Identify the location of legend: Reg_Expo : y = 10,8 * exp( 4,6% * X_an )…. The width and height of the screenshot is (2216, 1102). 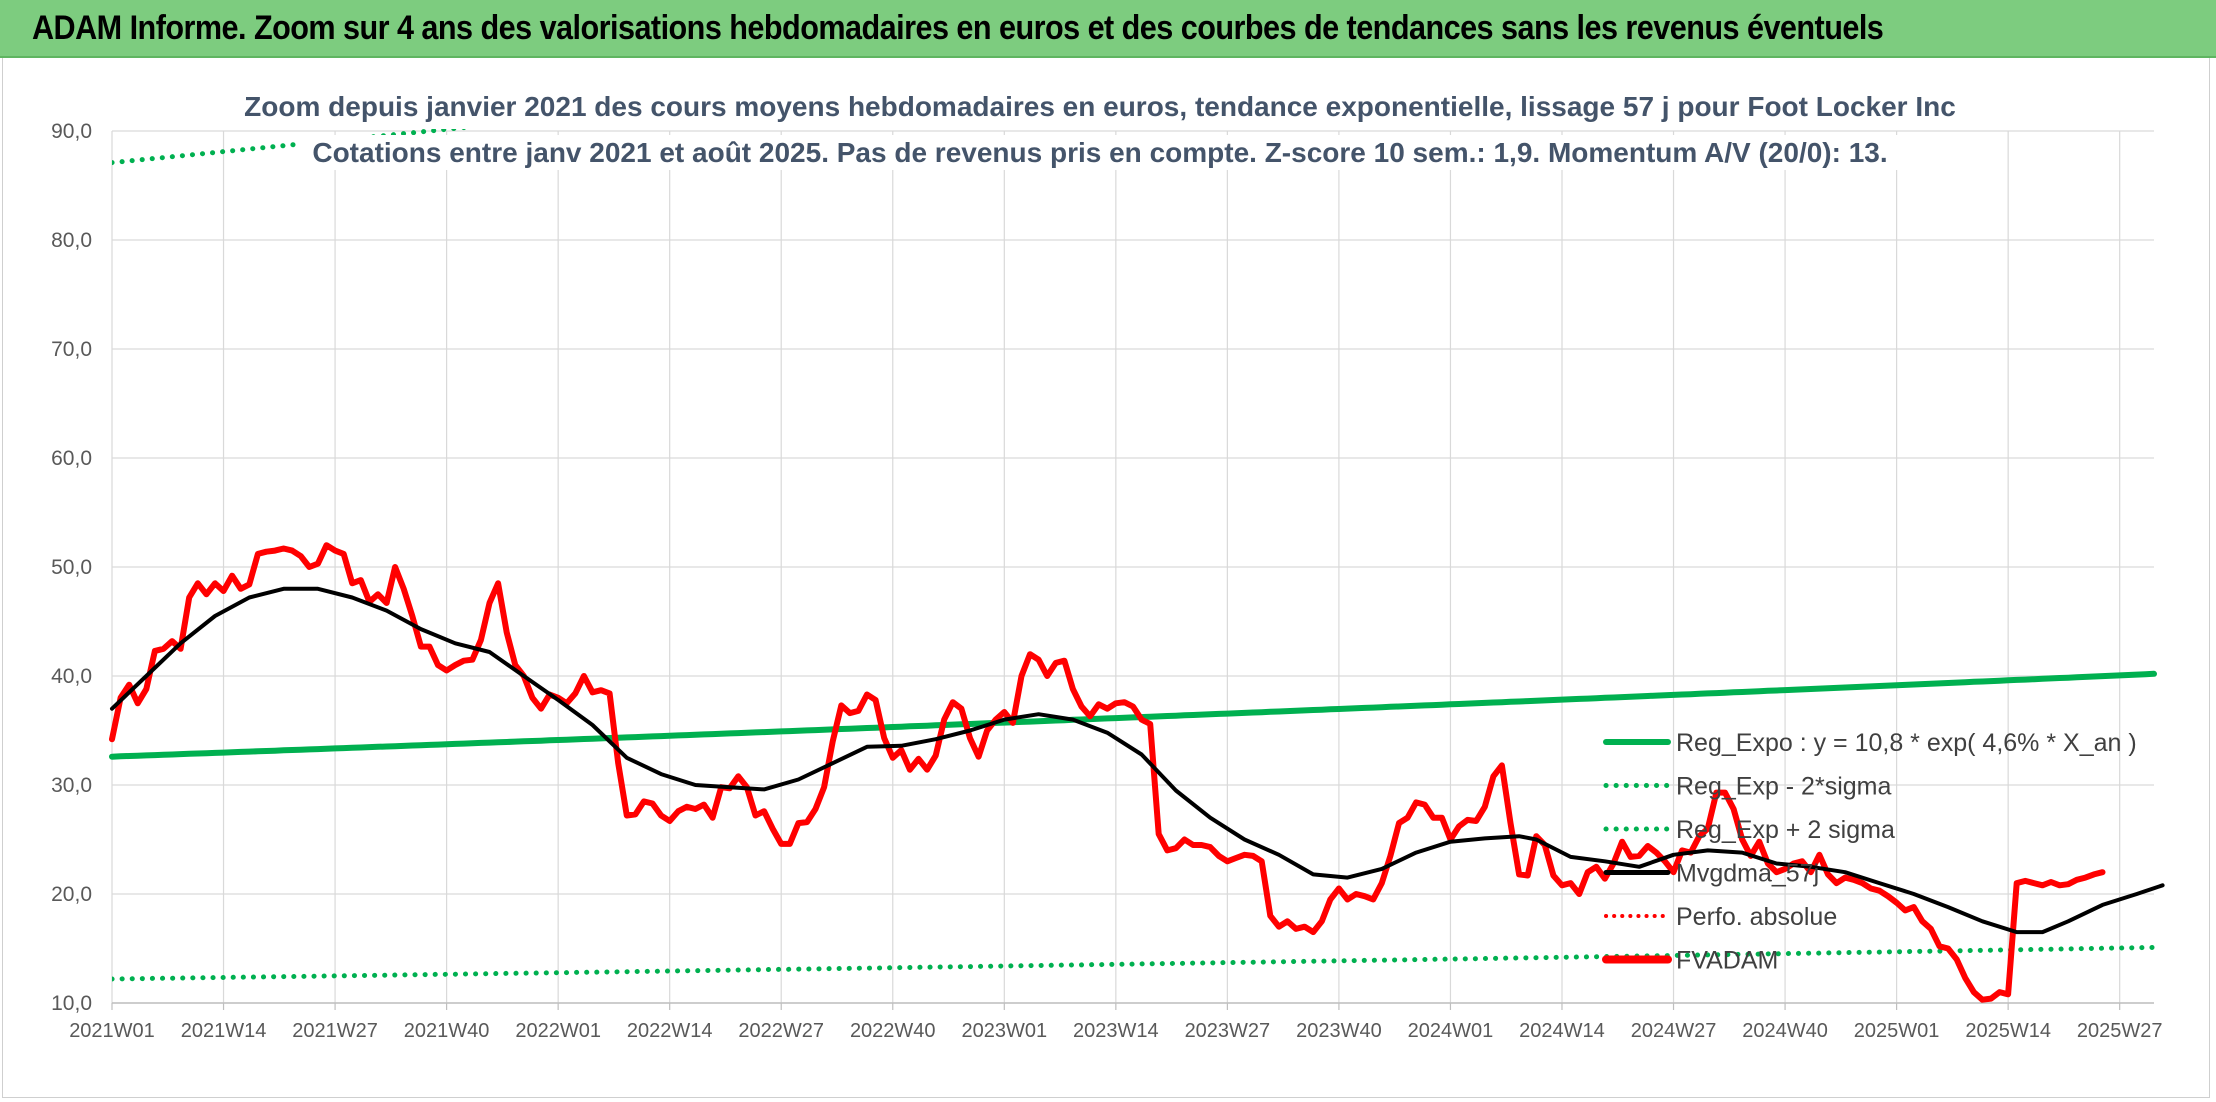
(1869, 852).